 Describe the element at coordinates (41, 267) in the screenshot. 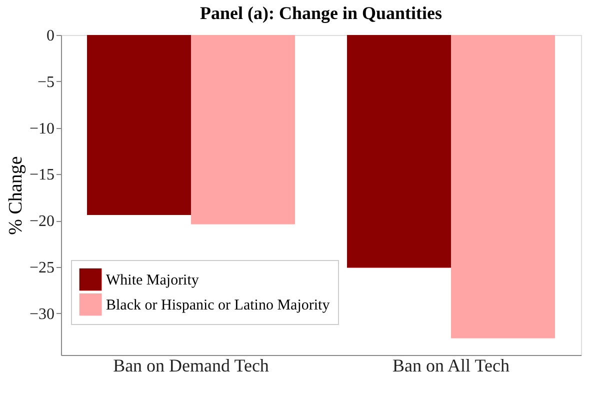

I see `y-tick-label: −25` at that location.